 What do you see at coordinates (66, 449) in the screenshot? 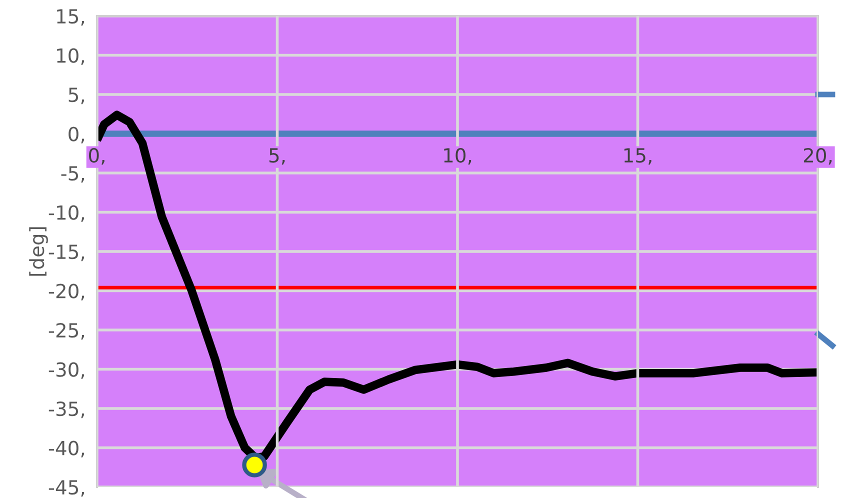
I see `y-tick-label: -40,` at bounding box center [66, 449].